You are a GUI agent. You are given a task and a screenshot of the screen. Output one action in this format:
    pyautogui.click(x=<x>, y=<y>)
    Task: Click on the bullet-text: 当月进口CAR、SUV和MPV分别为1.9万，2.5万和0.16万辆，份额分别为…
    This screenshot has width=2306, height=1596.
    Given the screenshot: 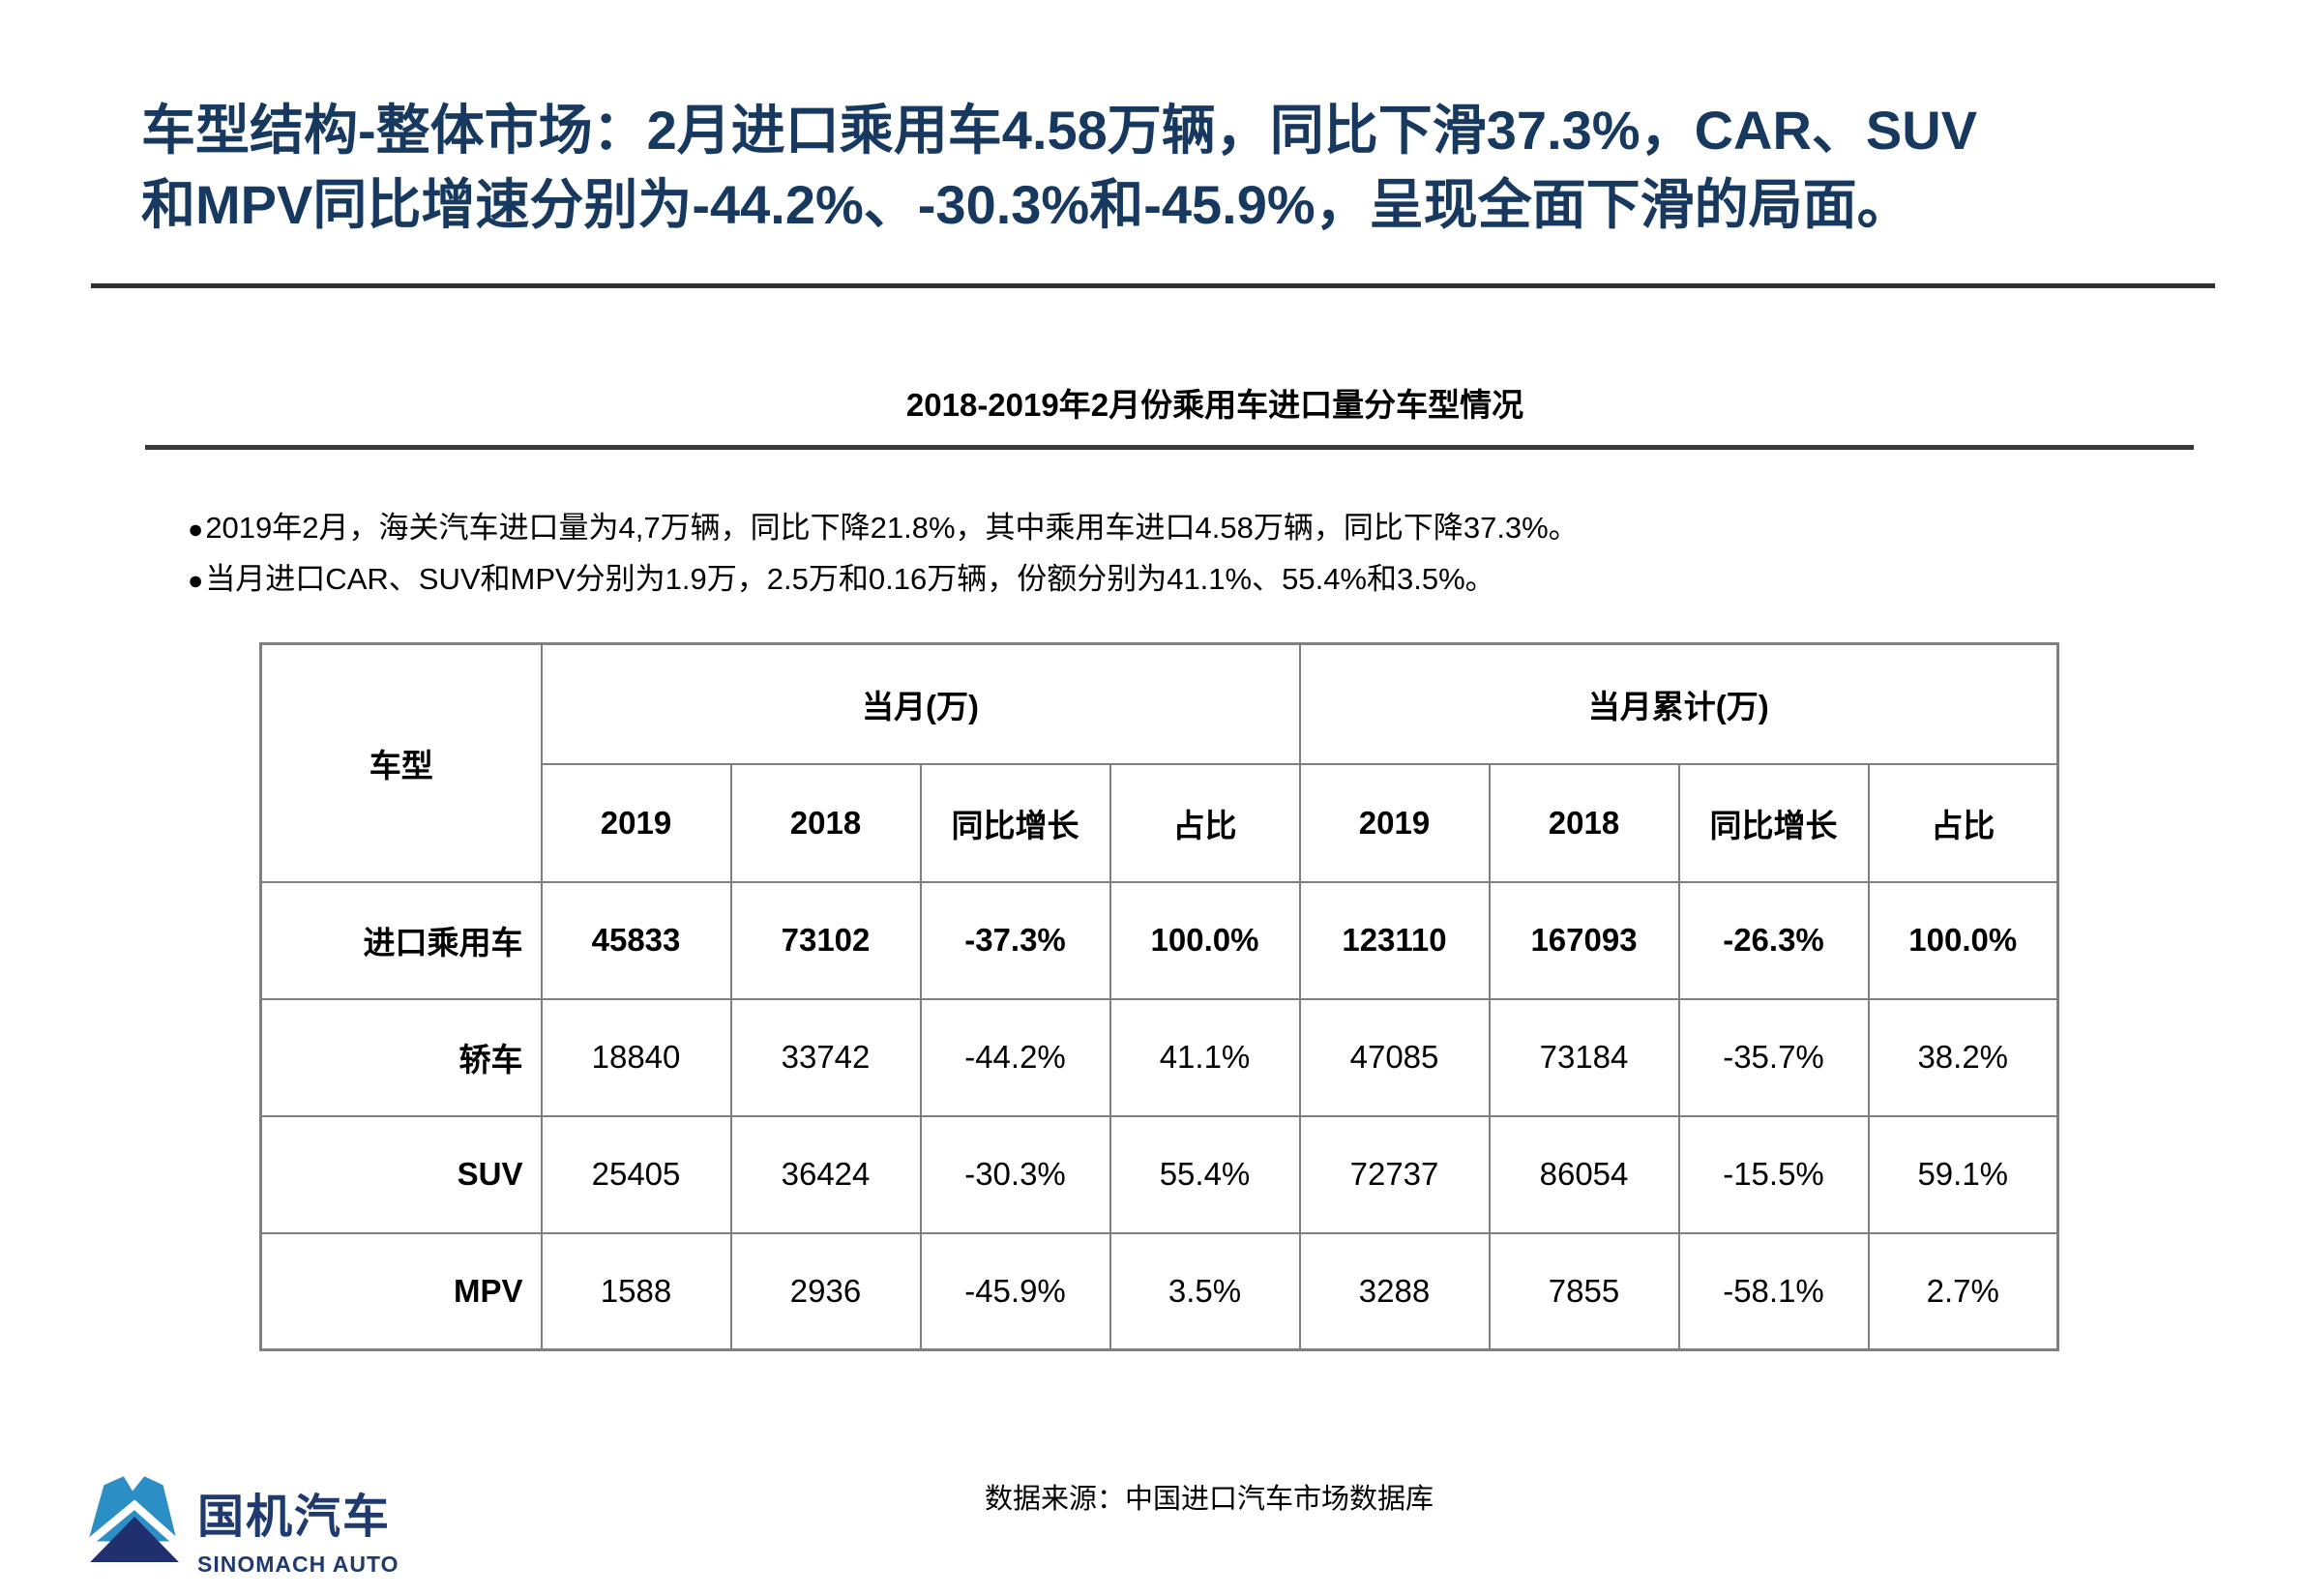 What is the action you would take?
    pyautogui.click(x=850, y=579)
    